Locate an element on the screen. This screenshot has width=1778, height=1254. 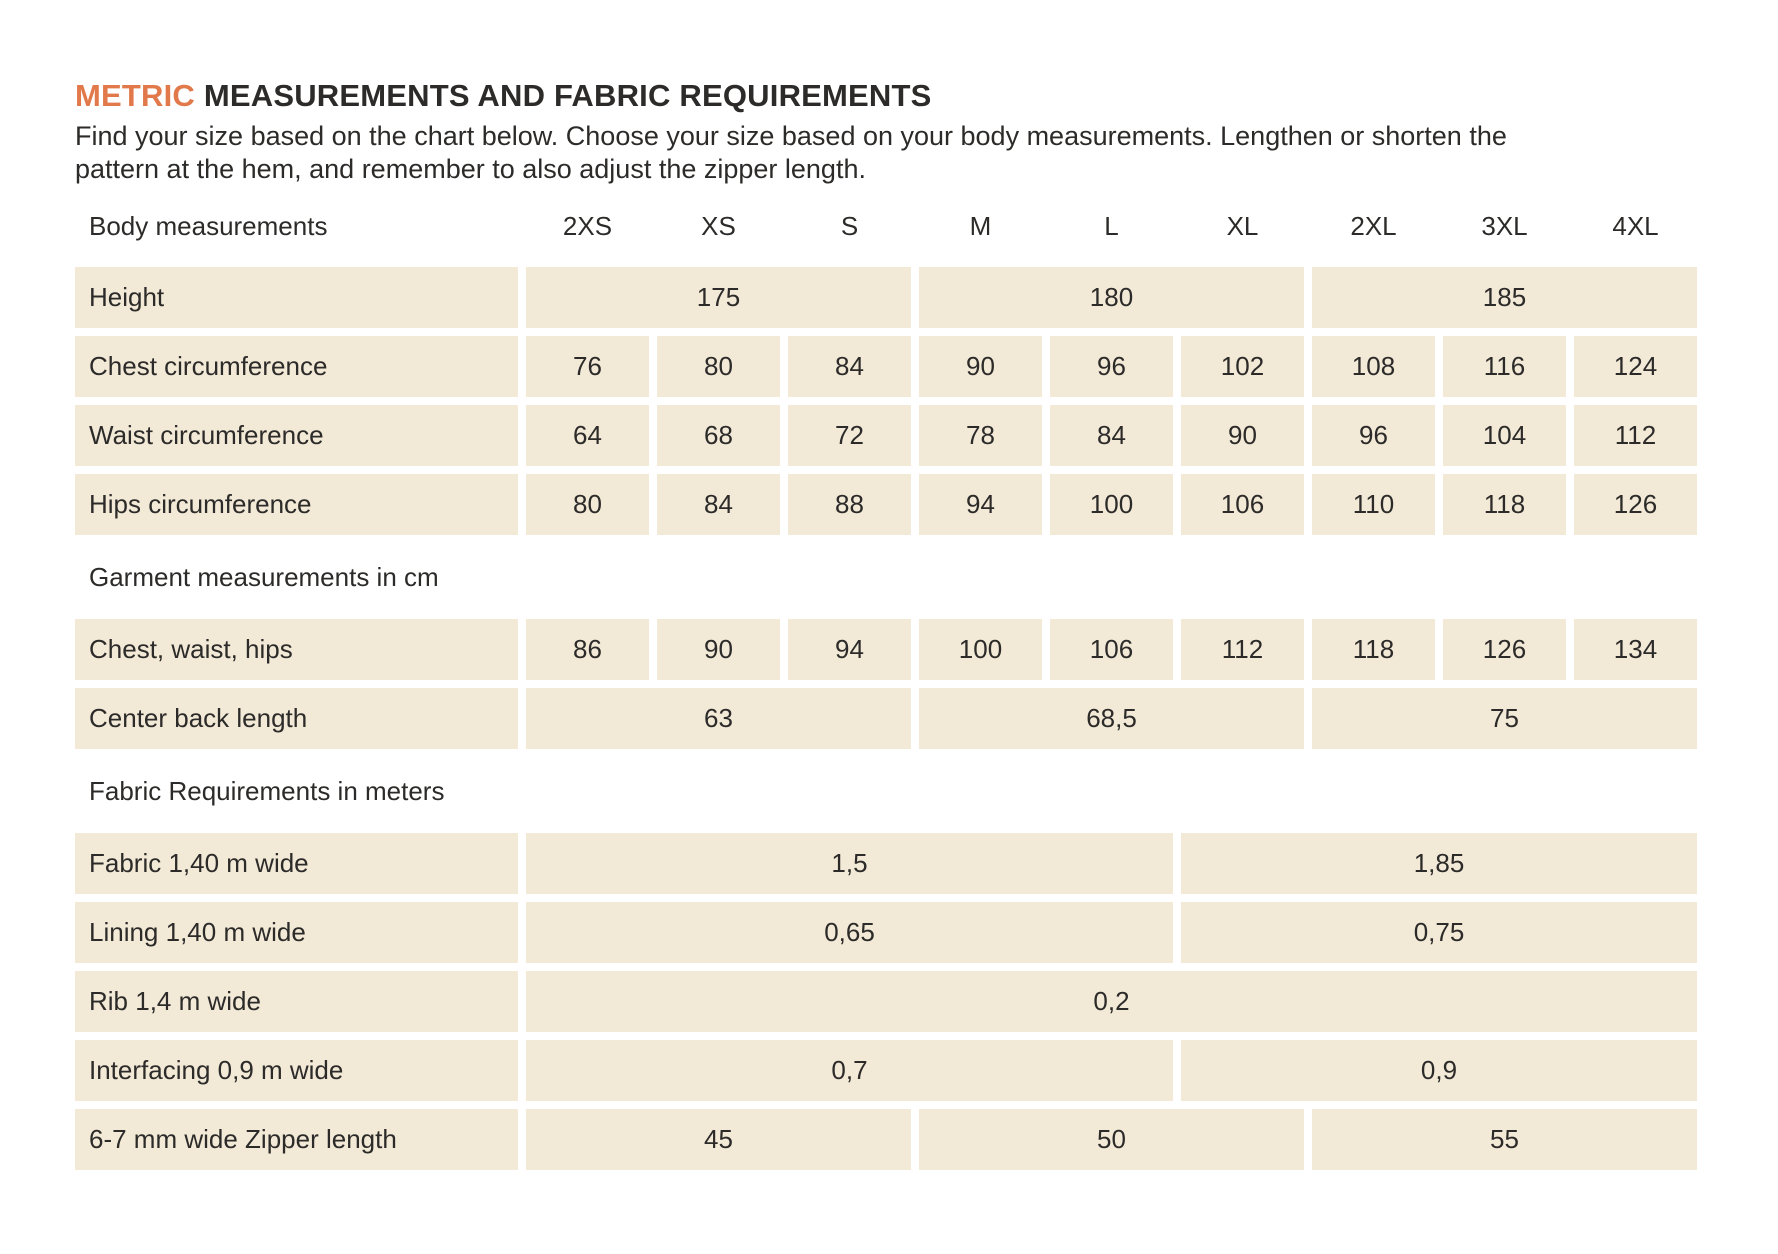
row-label: Fabric 1,40 m wide is located at coordinates (296, 863).